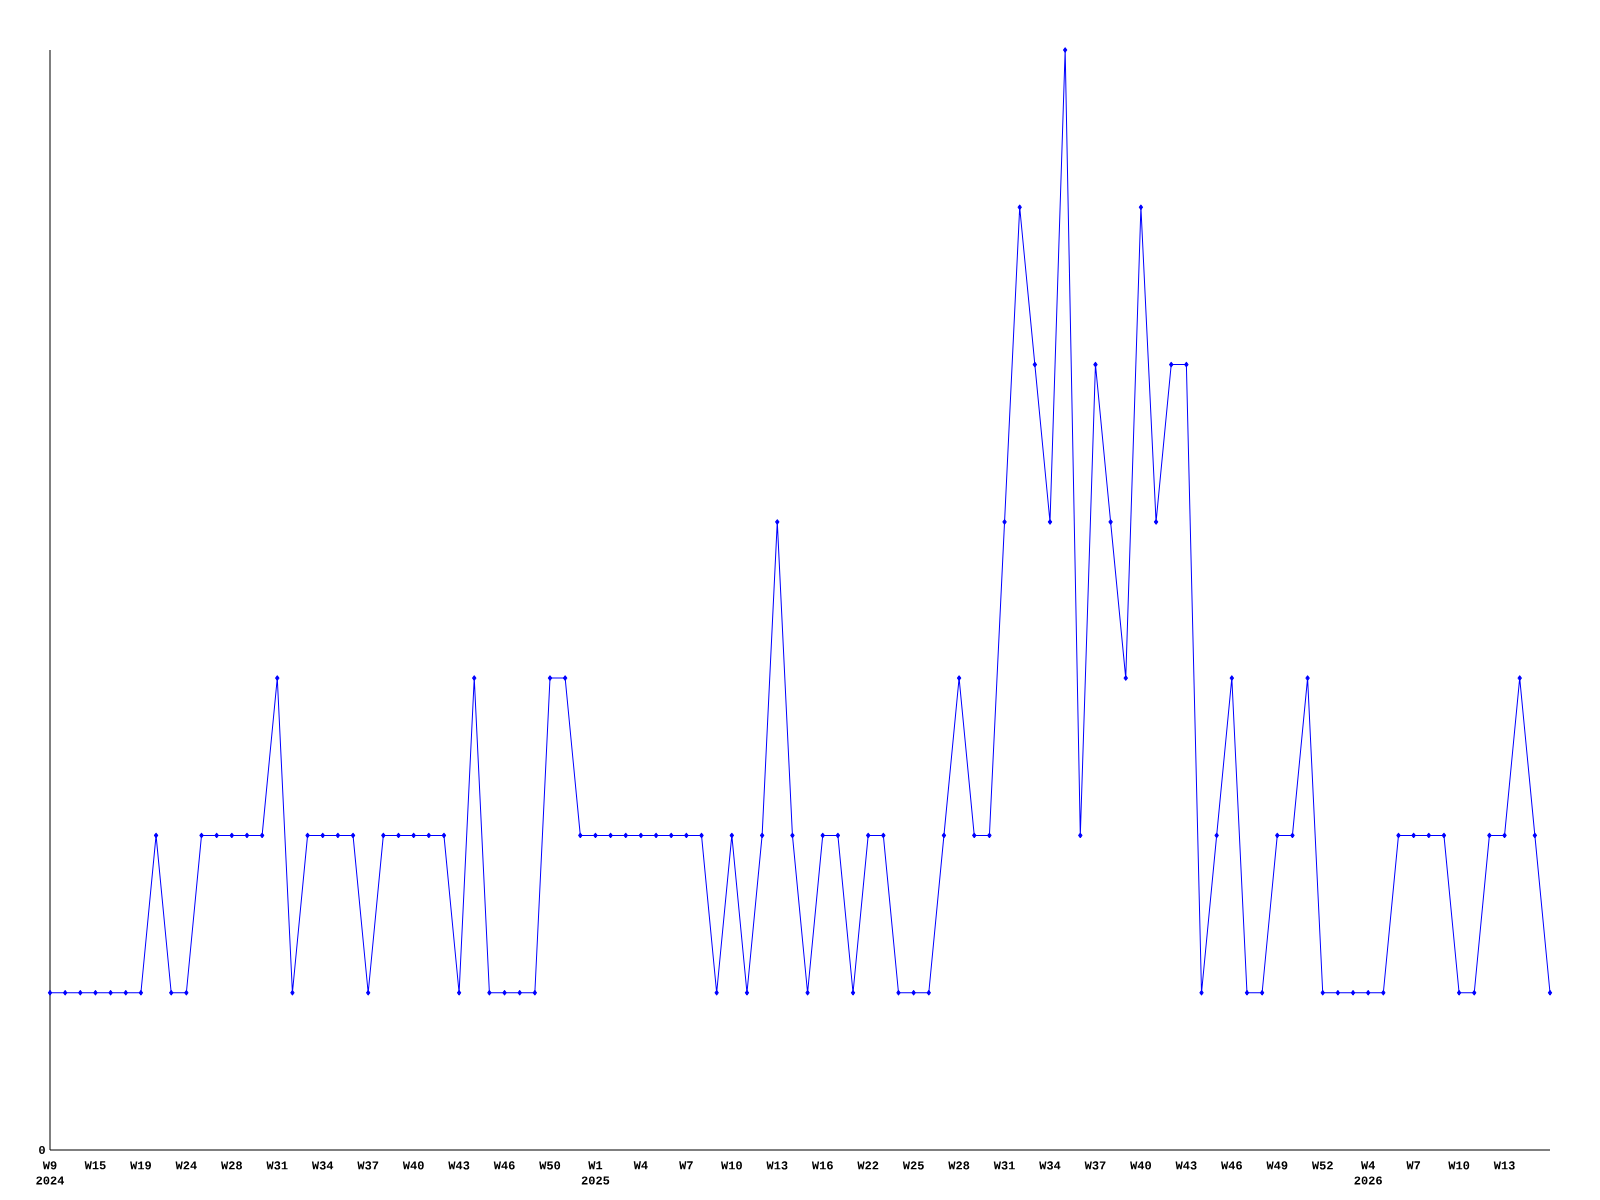 This screenshot has height=1200, width=1600. I want to click on x-tick-label: W50, so click(550, 1165).